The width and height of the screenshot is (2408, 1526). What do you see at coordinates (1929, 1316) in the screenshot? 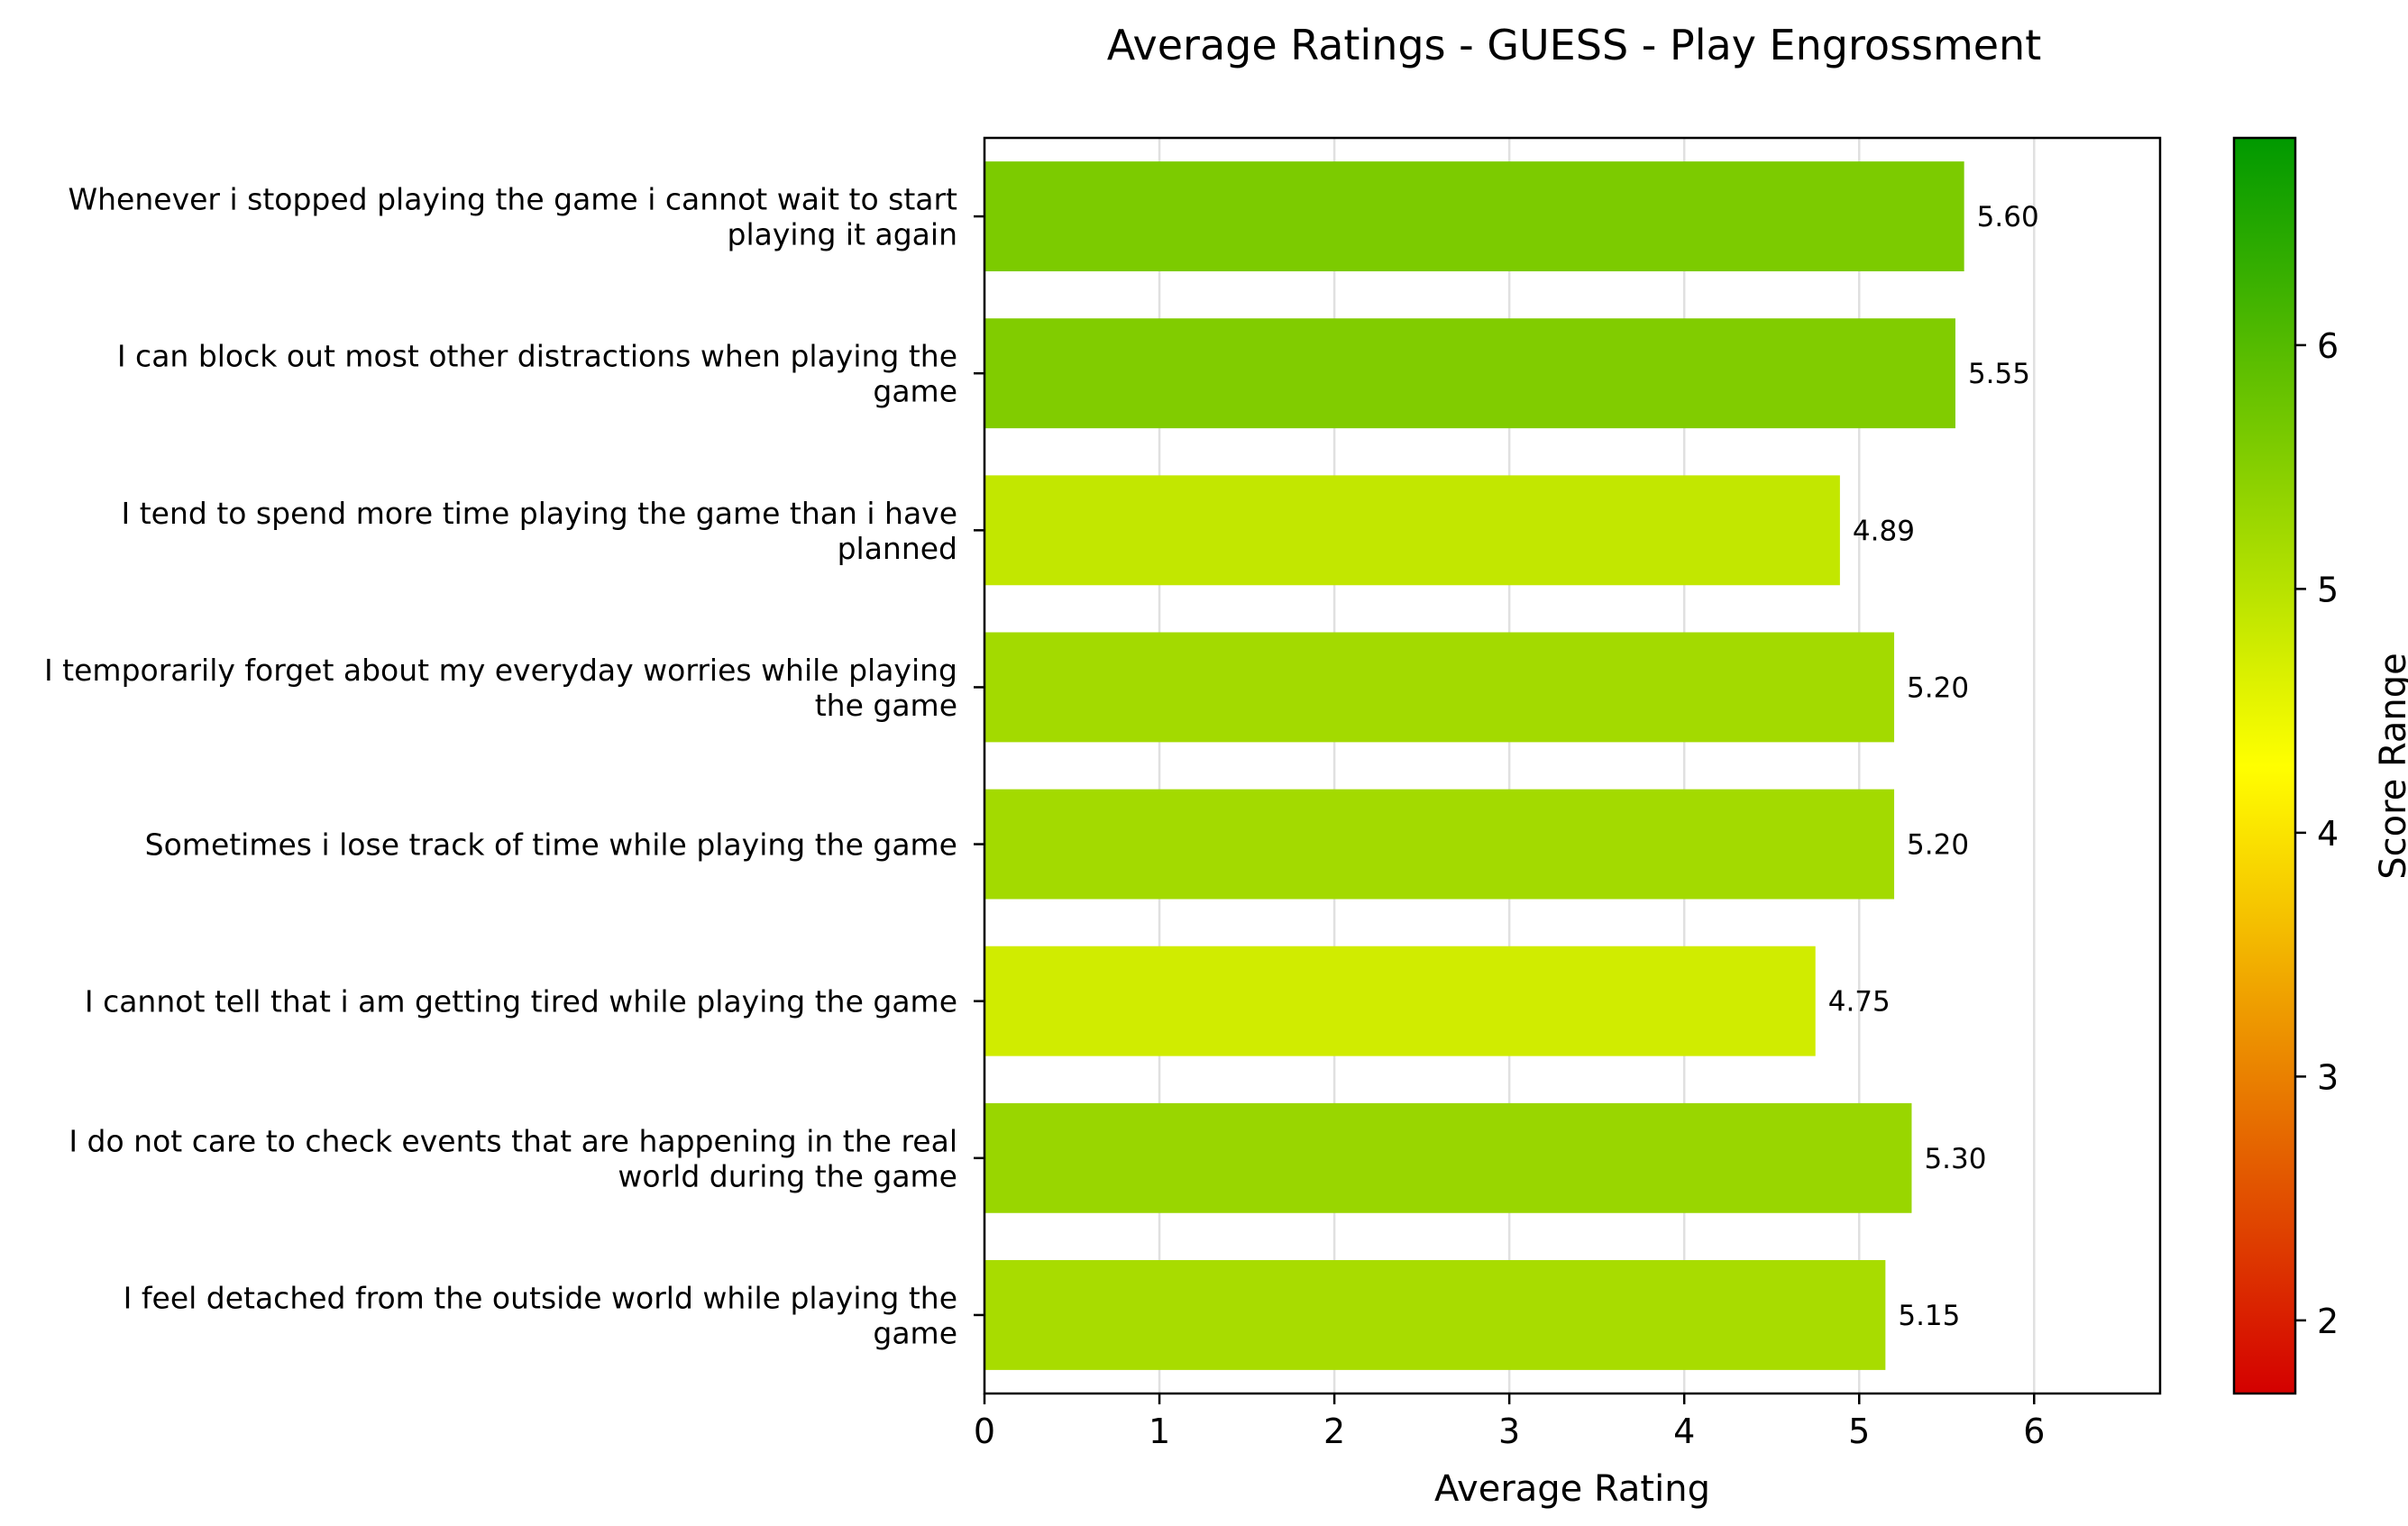
I see `bar-value-label: 5.15` at bounding box center [1929, 1316].